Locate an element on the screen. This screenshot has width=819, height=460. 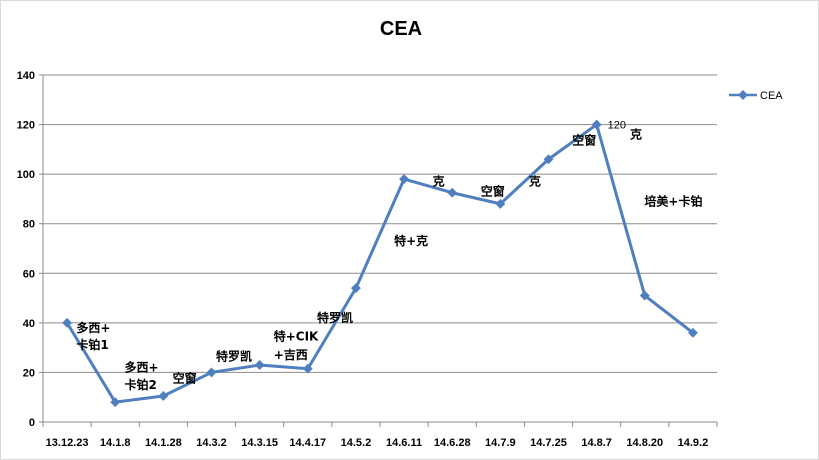
x-tick-label: 14.9.2 is located at coordinates (693, 443).